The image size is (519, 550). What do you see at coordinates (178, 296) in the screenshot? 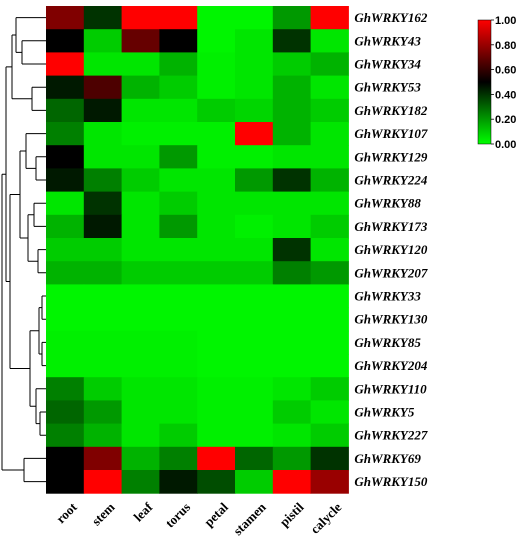
I see `heatmap-cell-GhWRKY33-torus` at bounding box center [178, 296].